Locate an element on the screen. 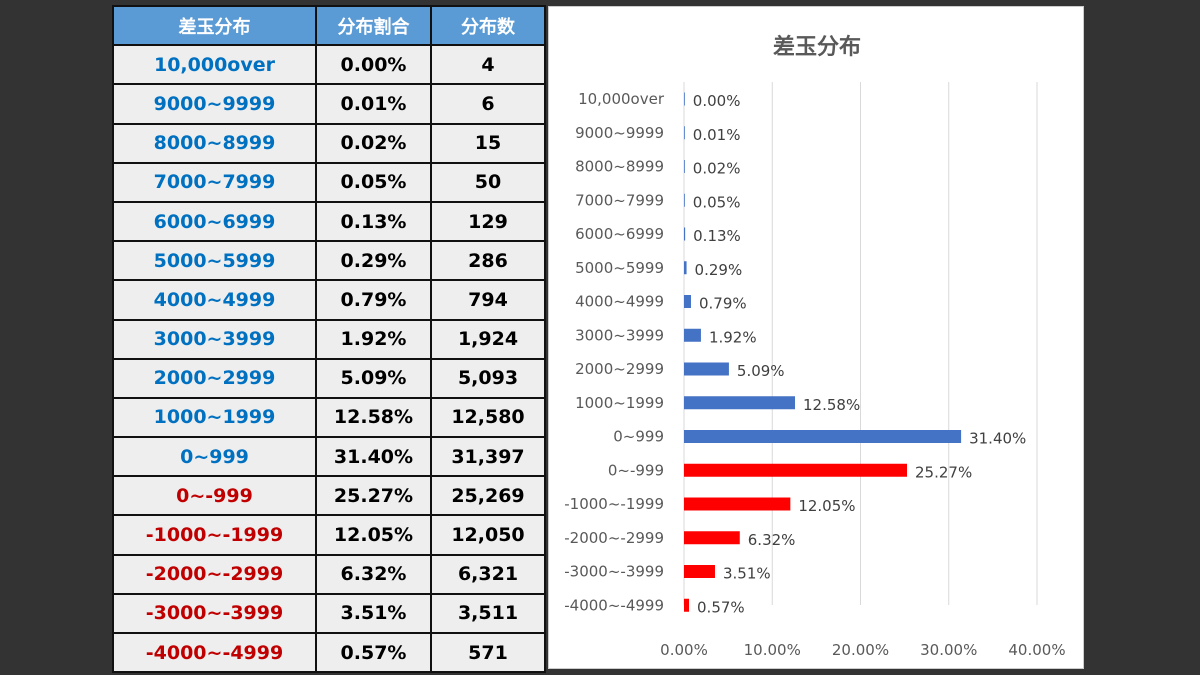  percent-cell: 12.05% is located at coordinates (373, 535).